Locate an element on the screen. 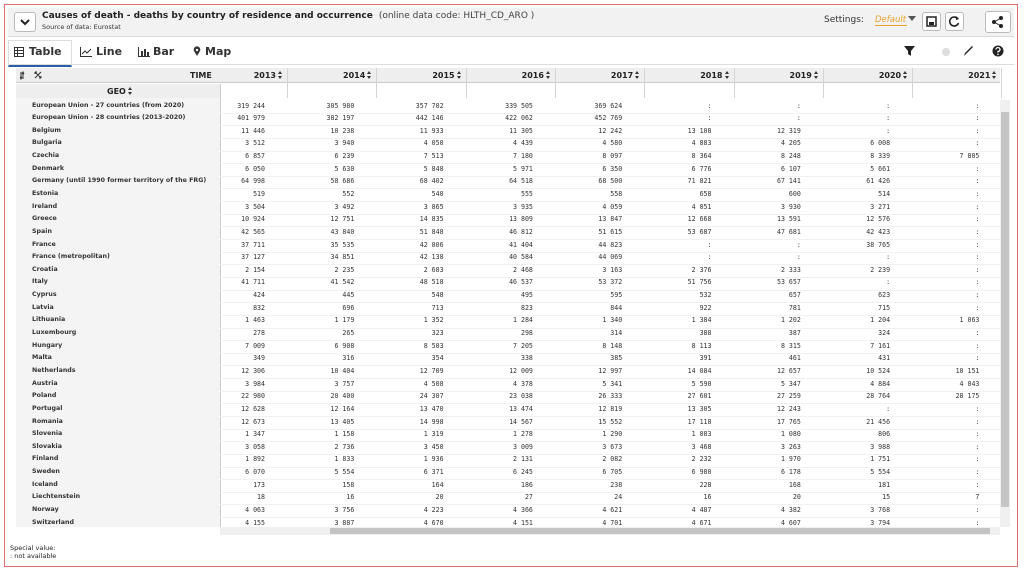 Image resolution: width=1024 pixels, height=571 pixels. year-header: 2013 is located at coordinates (248, 75).